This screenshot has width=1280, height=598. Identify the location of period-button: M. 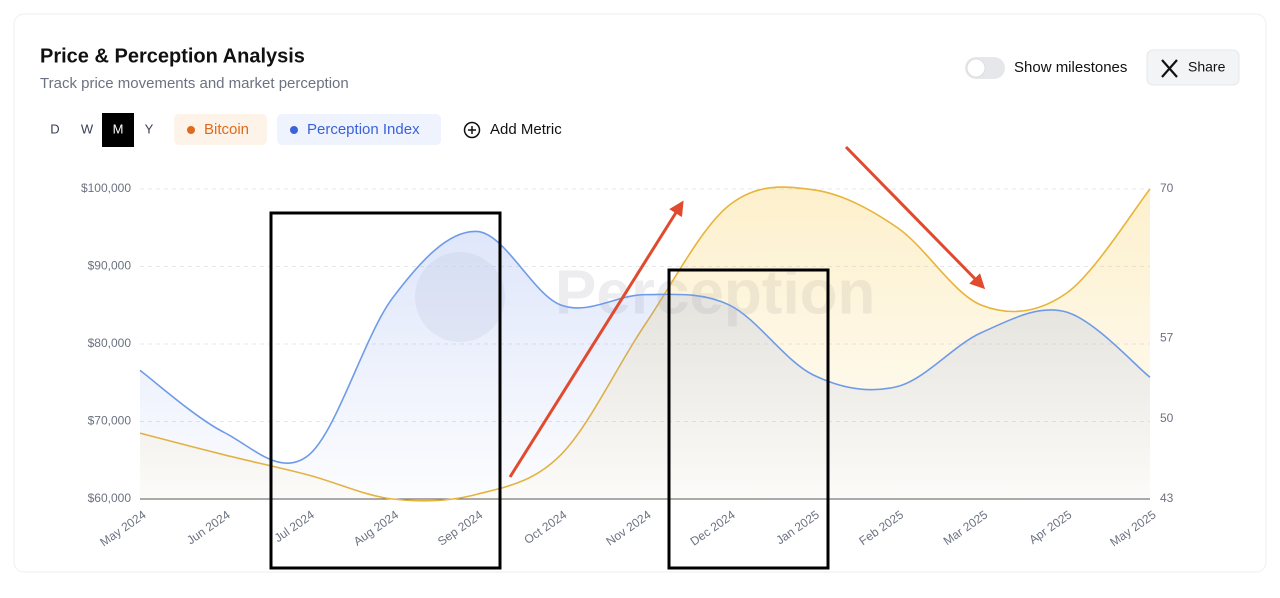
(118, 128).